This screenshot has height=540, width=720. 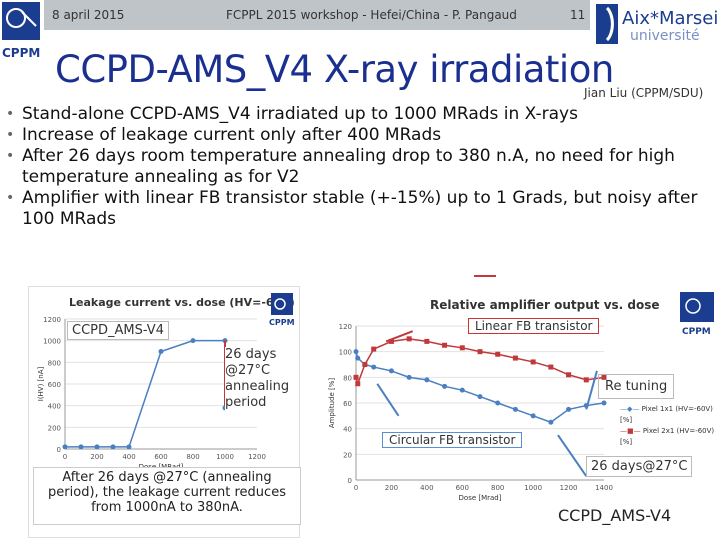 What do you see at coordinates (282, 310) in the screenshot?
I see `cppm-small-logo: CPPM` at bounding box center [282, 310].